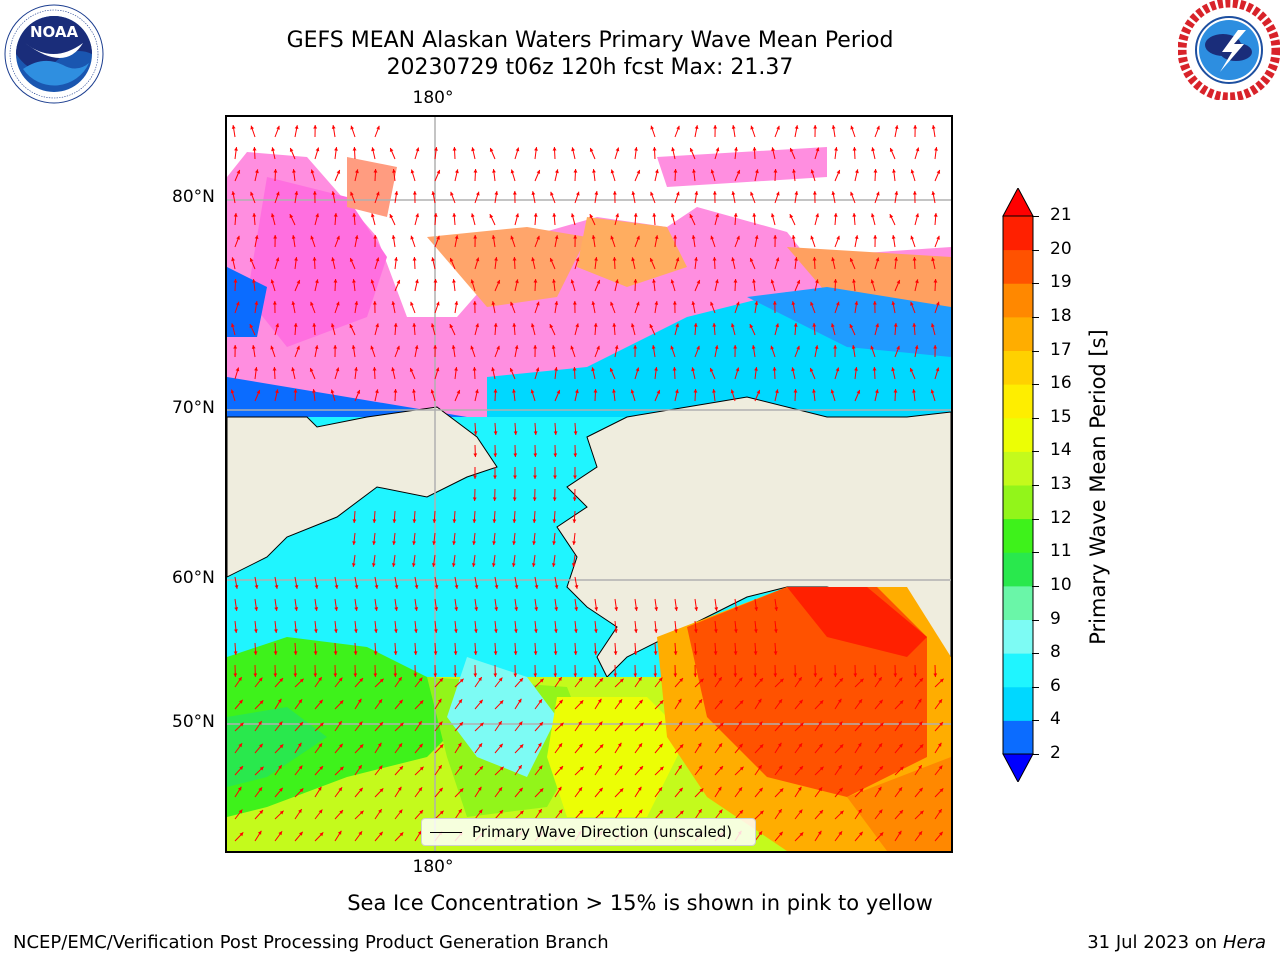 The width and height of the screenshot is (1280, 960). Describe the element at coordinates (502, 717) in the screenshot. I see `pacific-pale-cyan` at that location.